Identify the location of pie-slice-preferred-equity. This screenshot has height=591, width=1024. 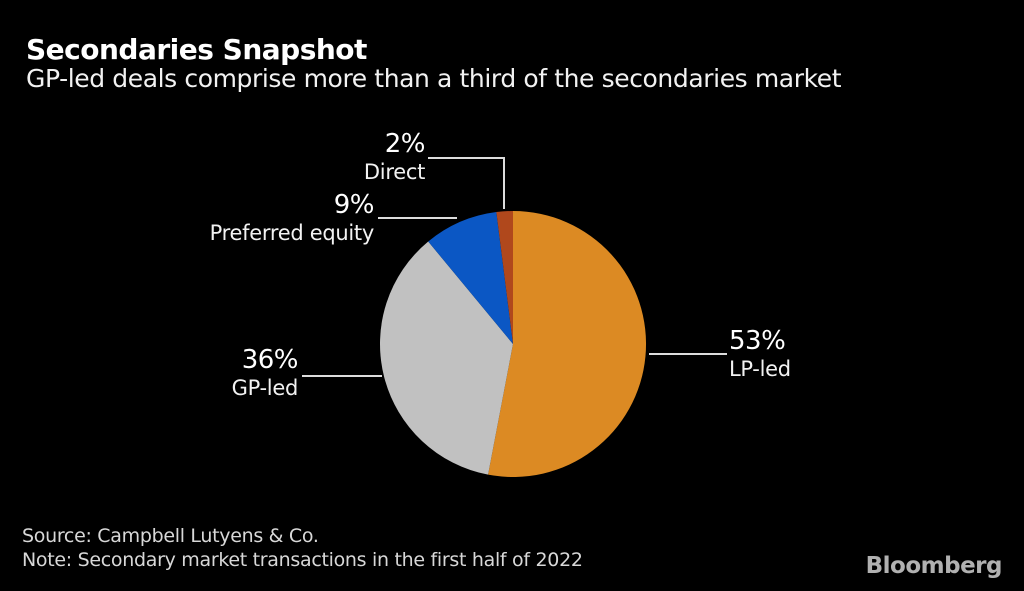
(470, 278).